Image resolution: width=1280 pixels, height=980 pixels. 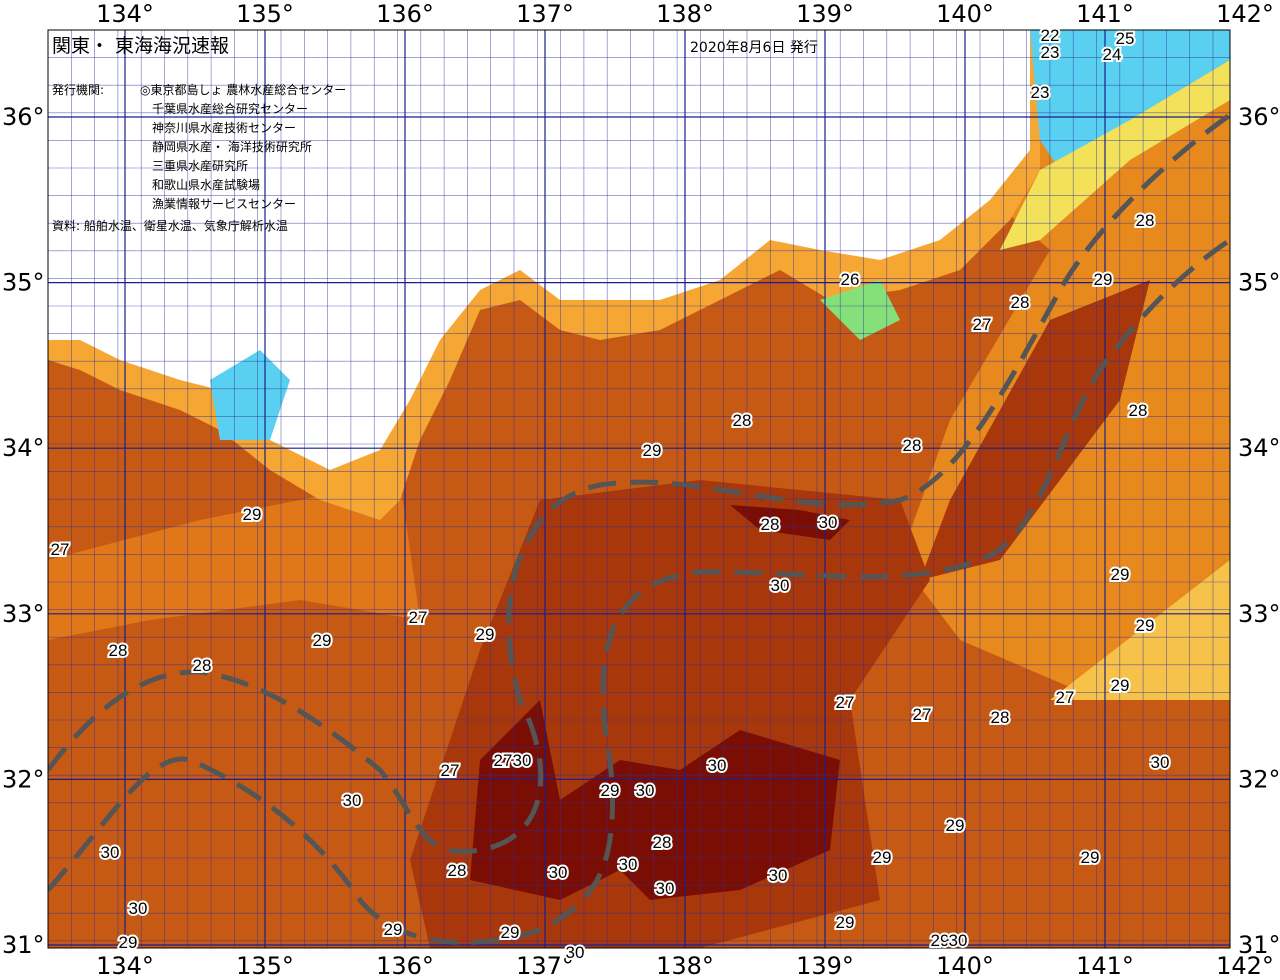 I want to click on agency-label: 発行機関:, so click(x=78, y=89).